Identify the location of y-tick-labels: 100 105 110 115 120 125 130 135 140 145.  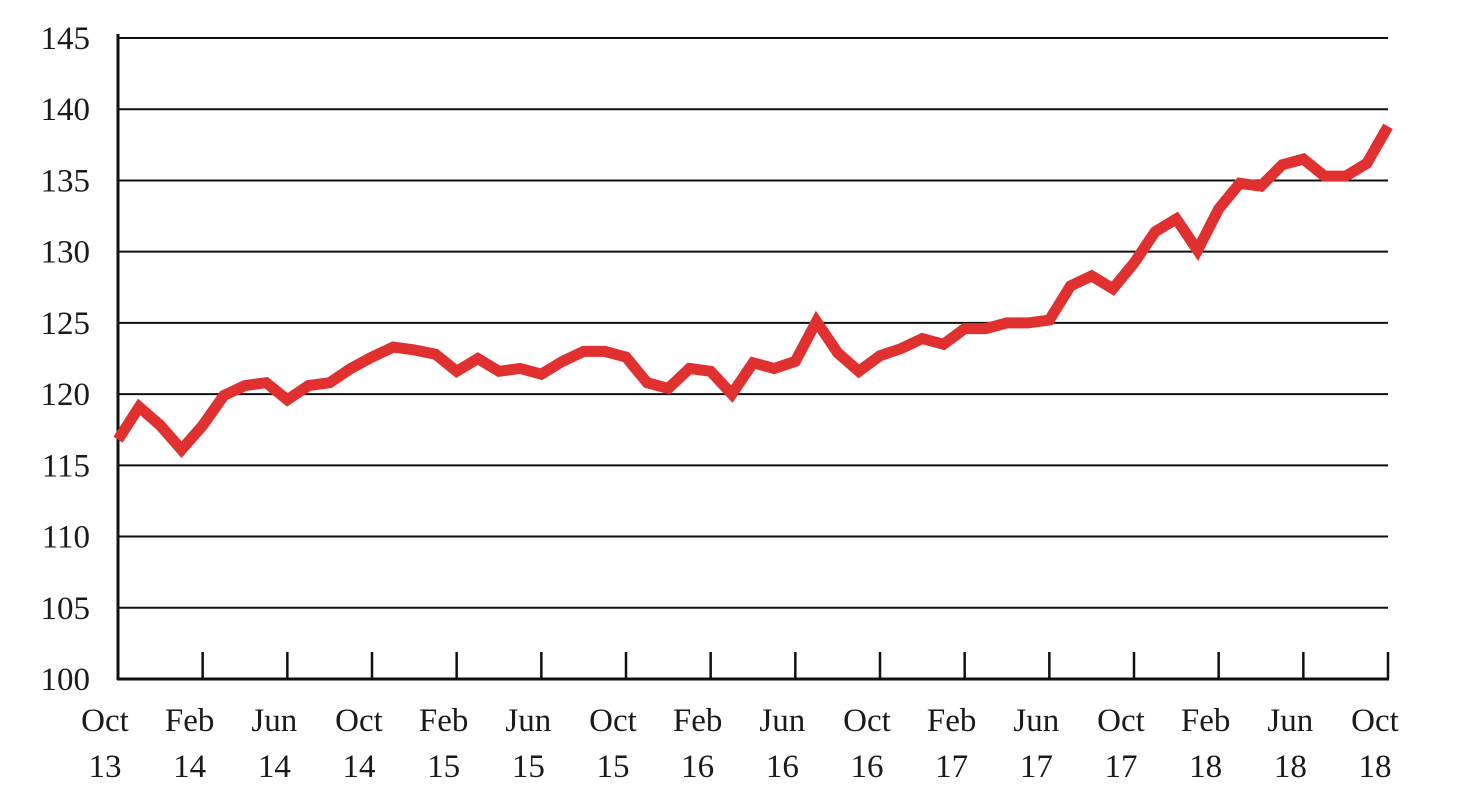
(66, 359).